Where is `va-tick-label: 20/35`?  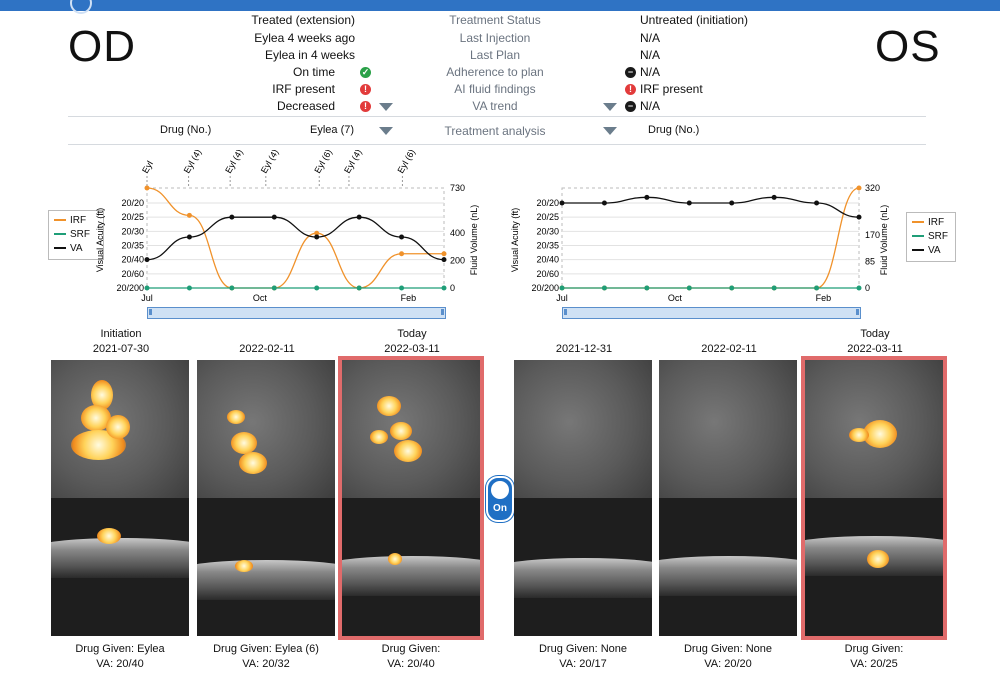 va-tick-label: 20/35 is located at coordinates (547, 246).